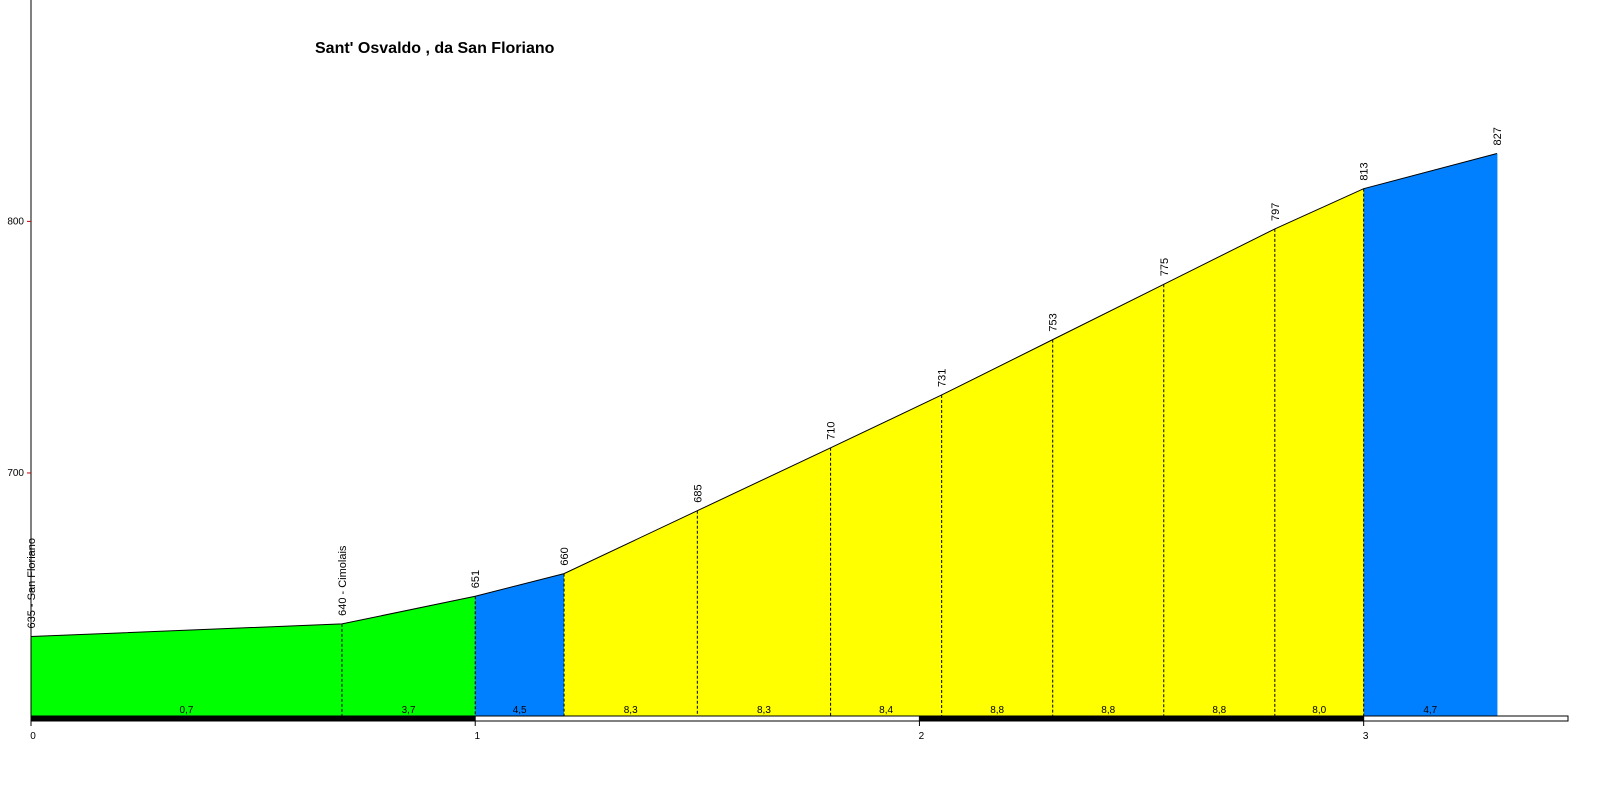  Describe the element at coordinates (343, 580) in the screenshot. I see `elevation-label: 640 - Cimolais` at that location.